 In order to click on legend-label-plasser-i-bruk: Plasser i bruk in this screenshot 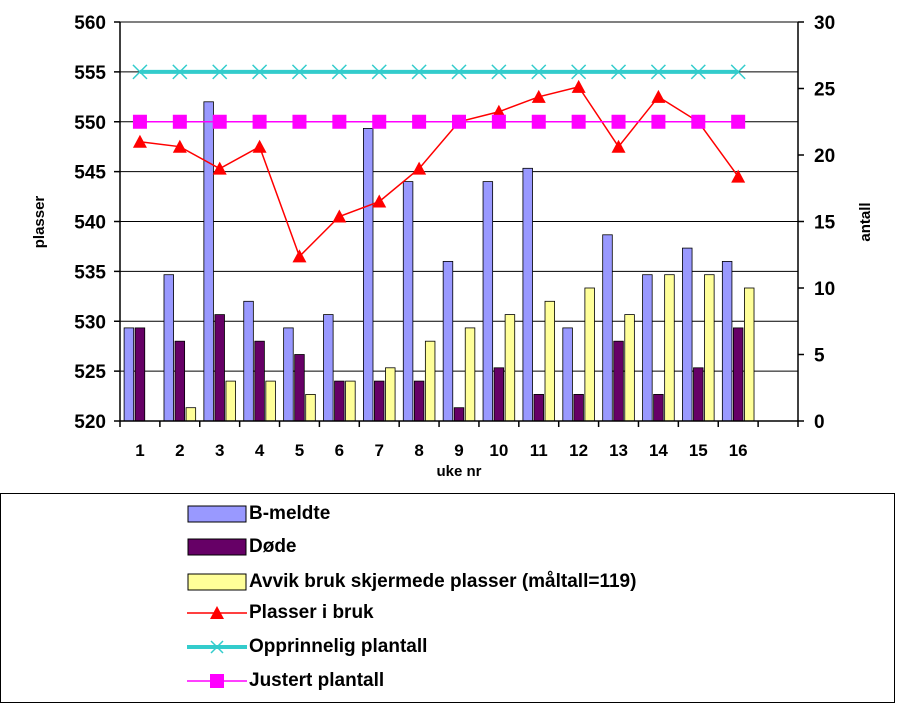, I will do `click(311, 612)`.